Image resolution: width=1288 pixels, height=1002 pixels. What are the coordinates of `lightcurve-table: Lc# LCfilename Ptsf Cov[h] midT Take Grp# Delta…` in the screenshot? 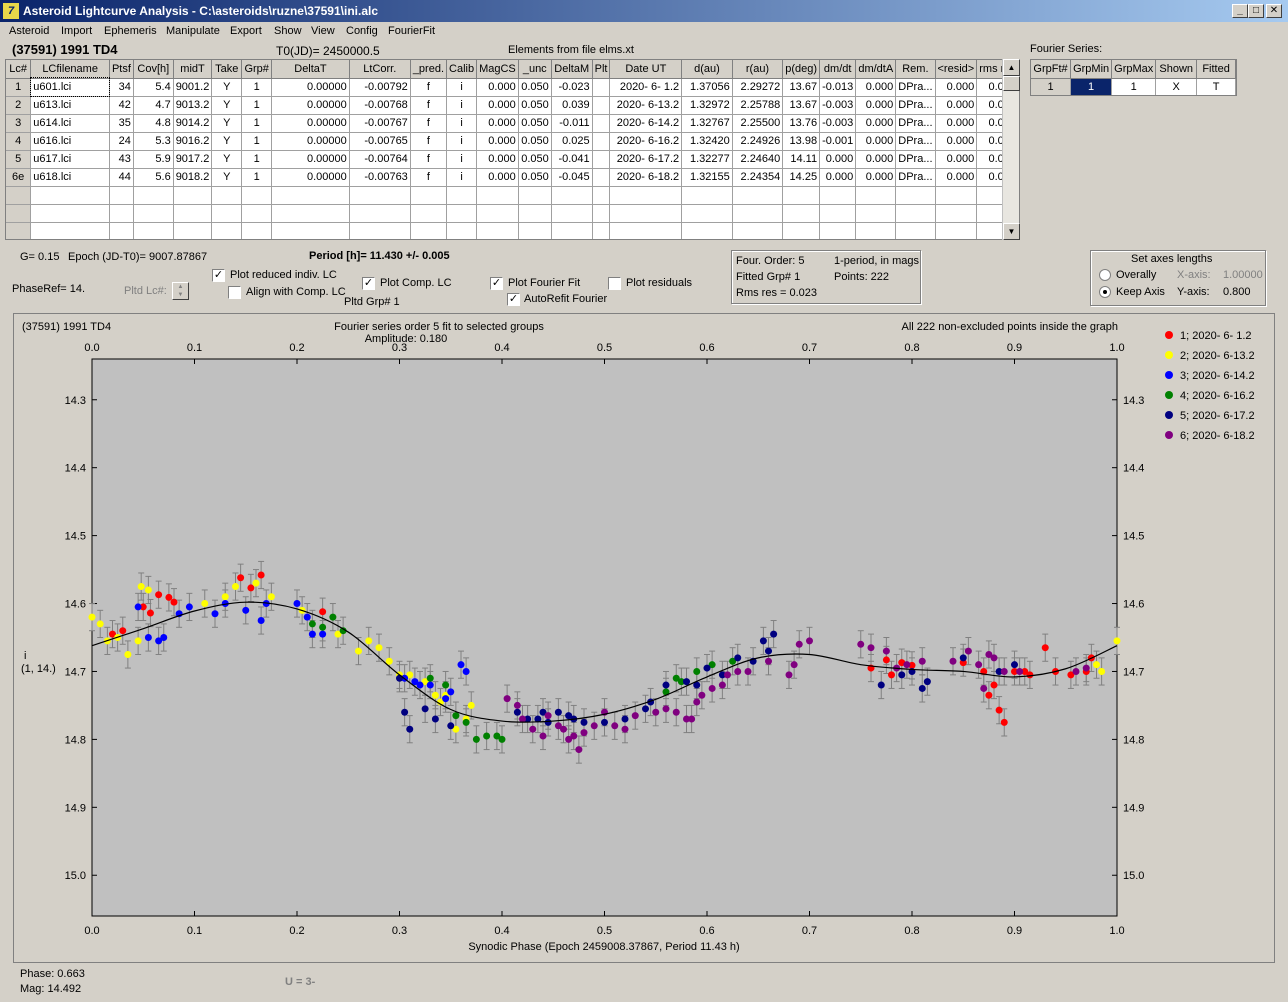 It's located at (512, 149).